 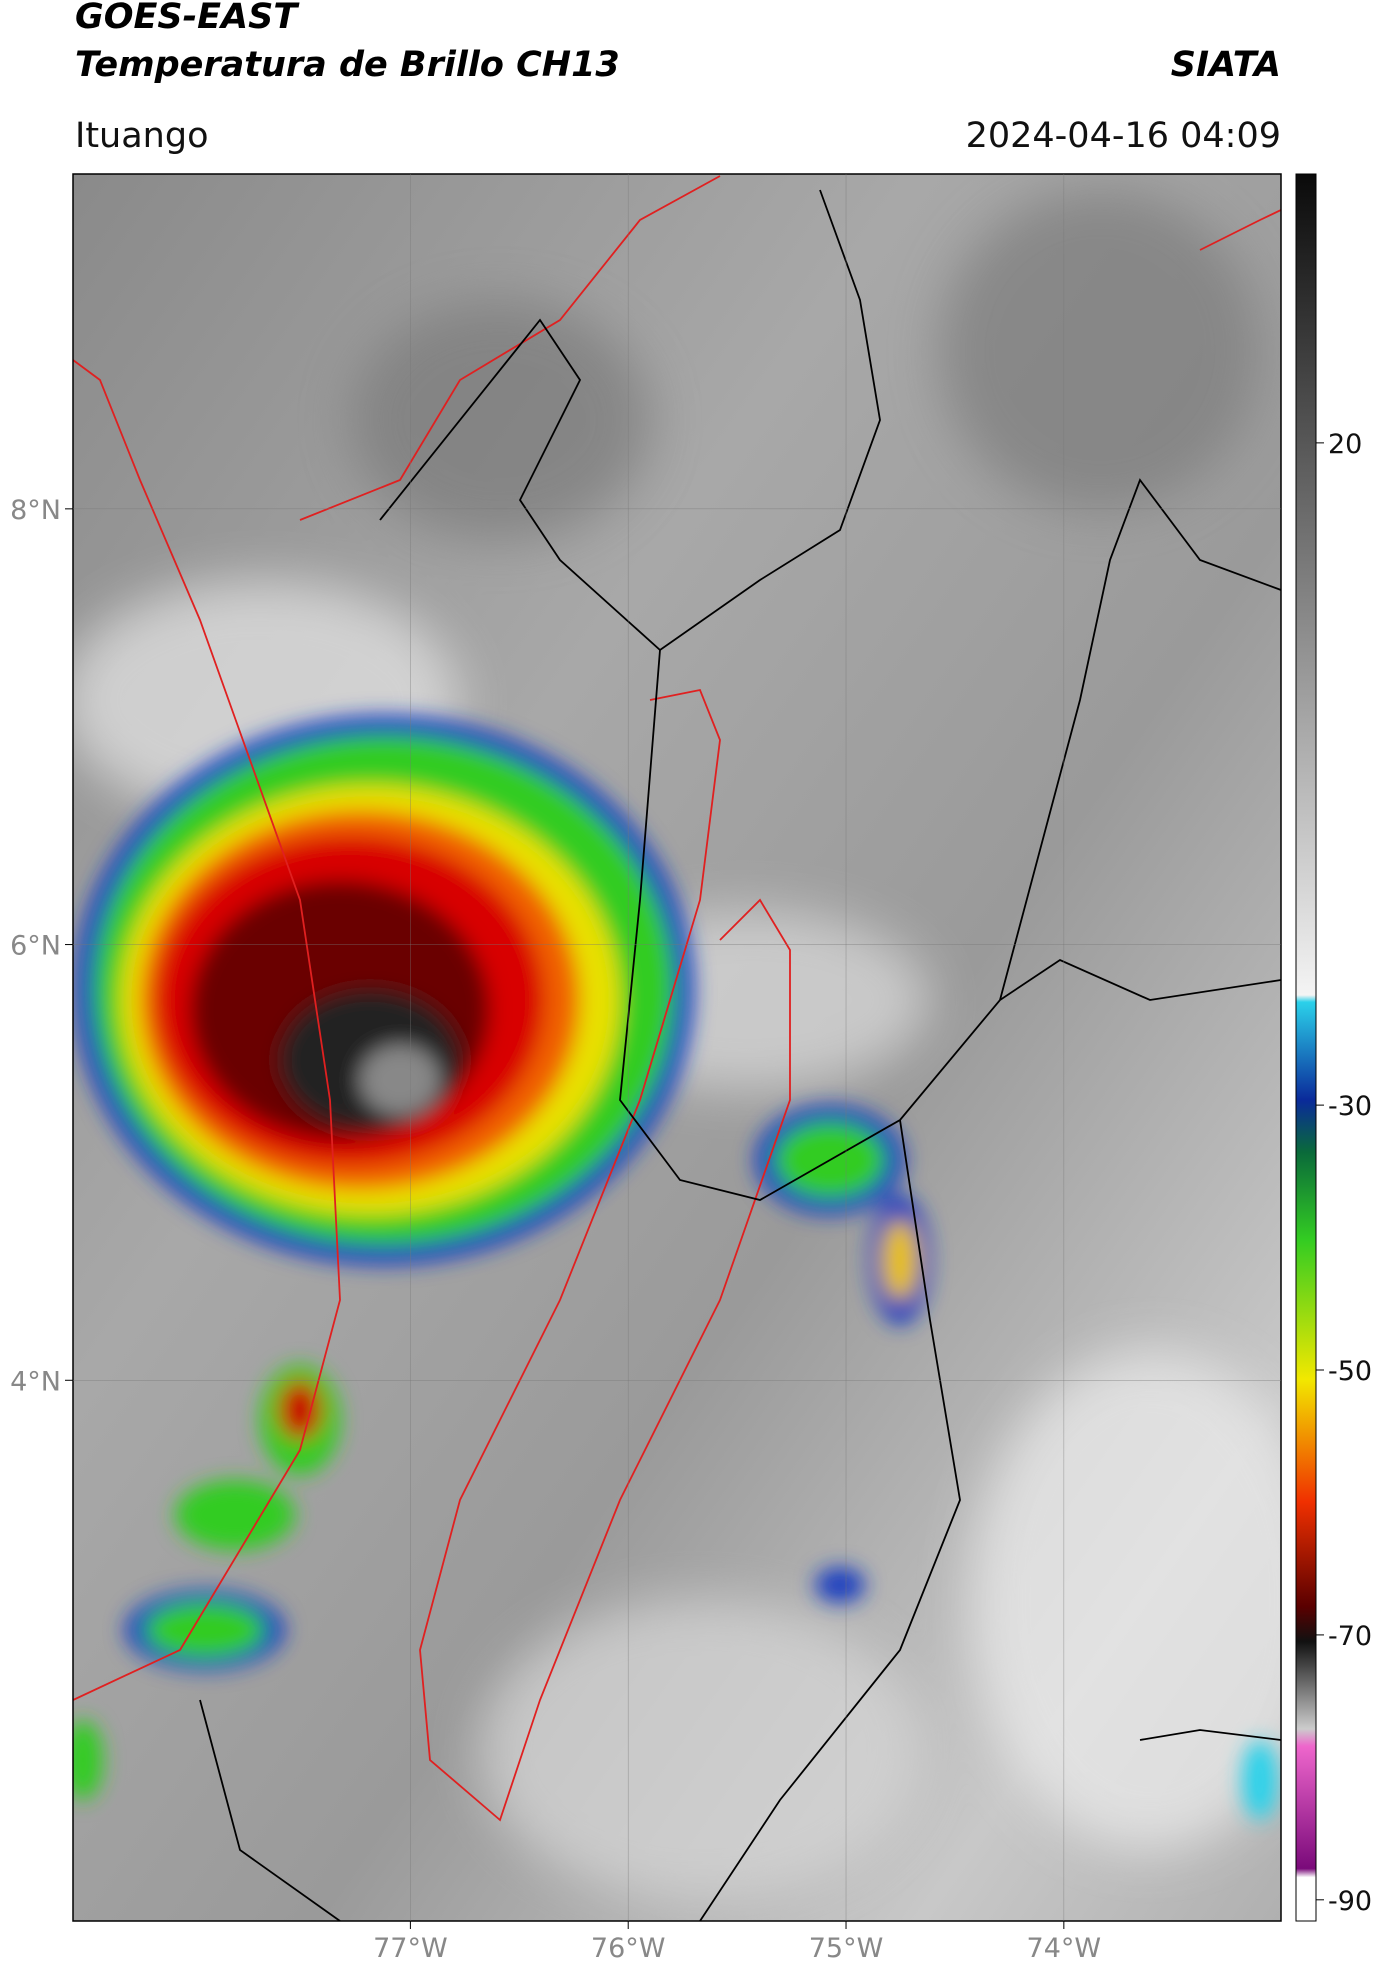 I want to click on y-tick-label: 8°N, so click(x=35, y=510).